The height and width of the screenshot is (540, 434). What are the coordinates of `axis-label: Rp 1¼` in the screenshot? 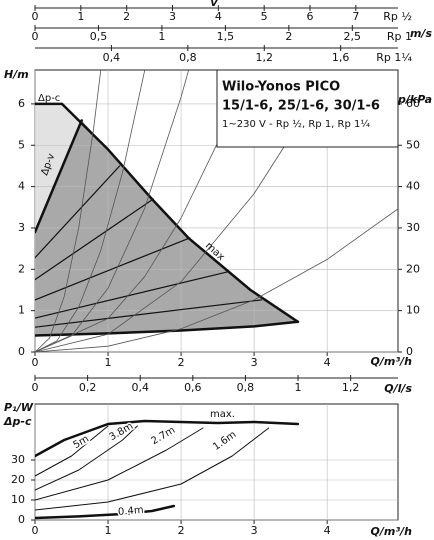 It's located at (394, 57).